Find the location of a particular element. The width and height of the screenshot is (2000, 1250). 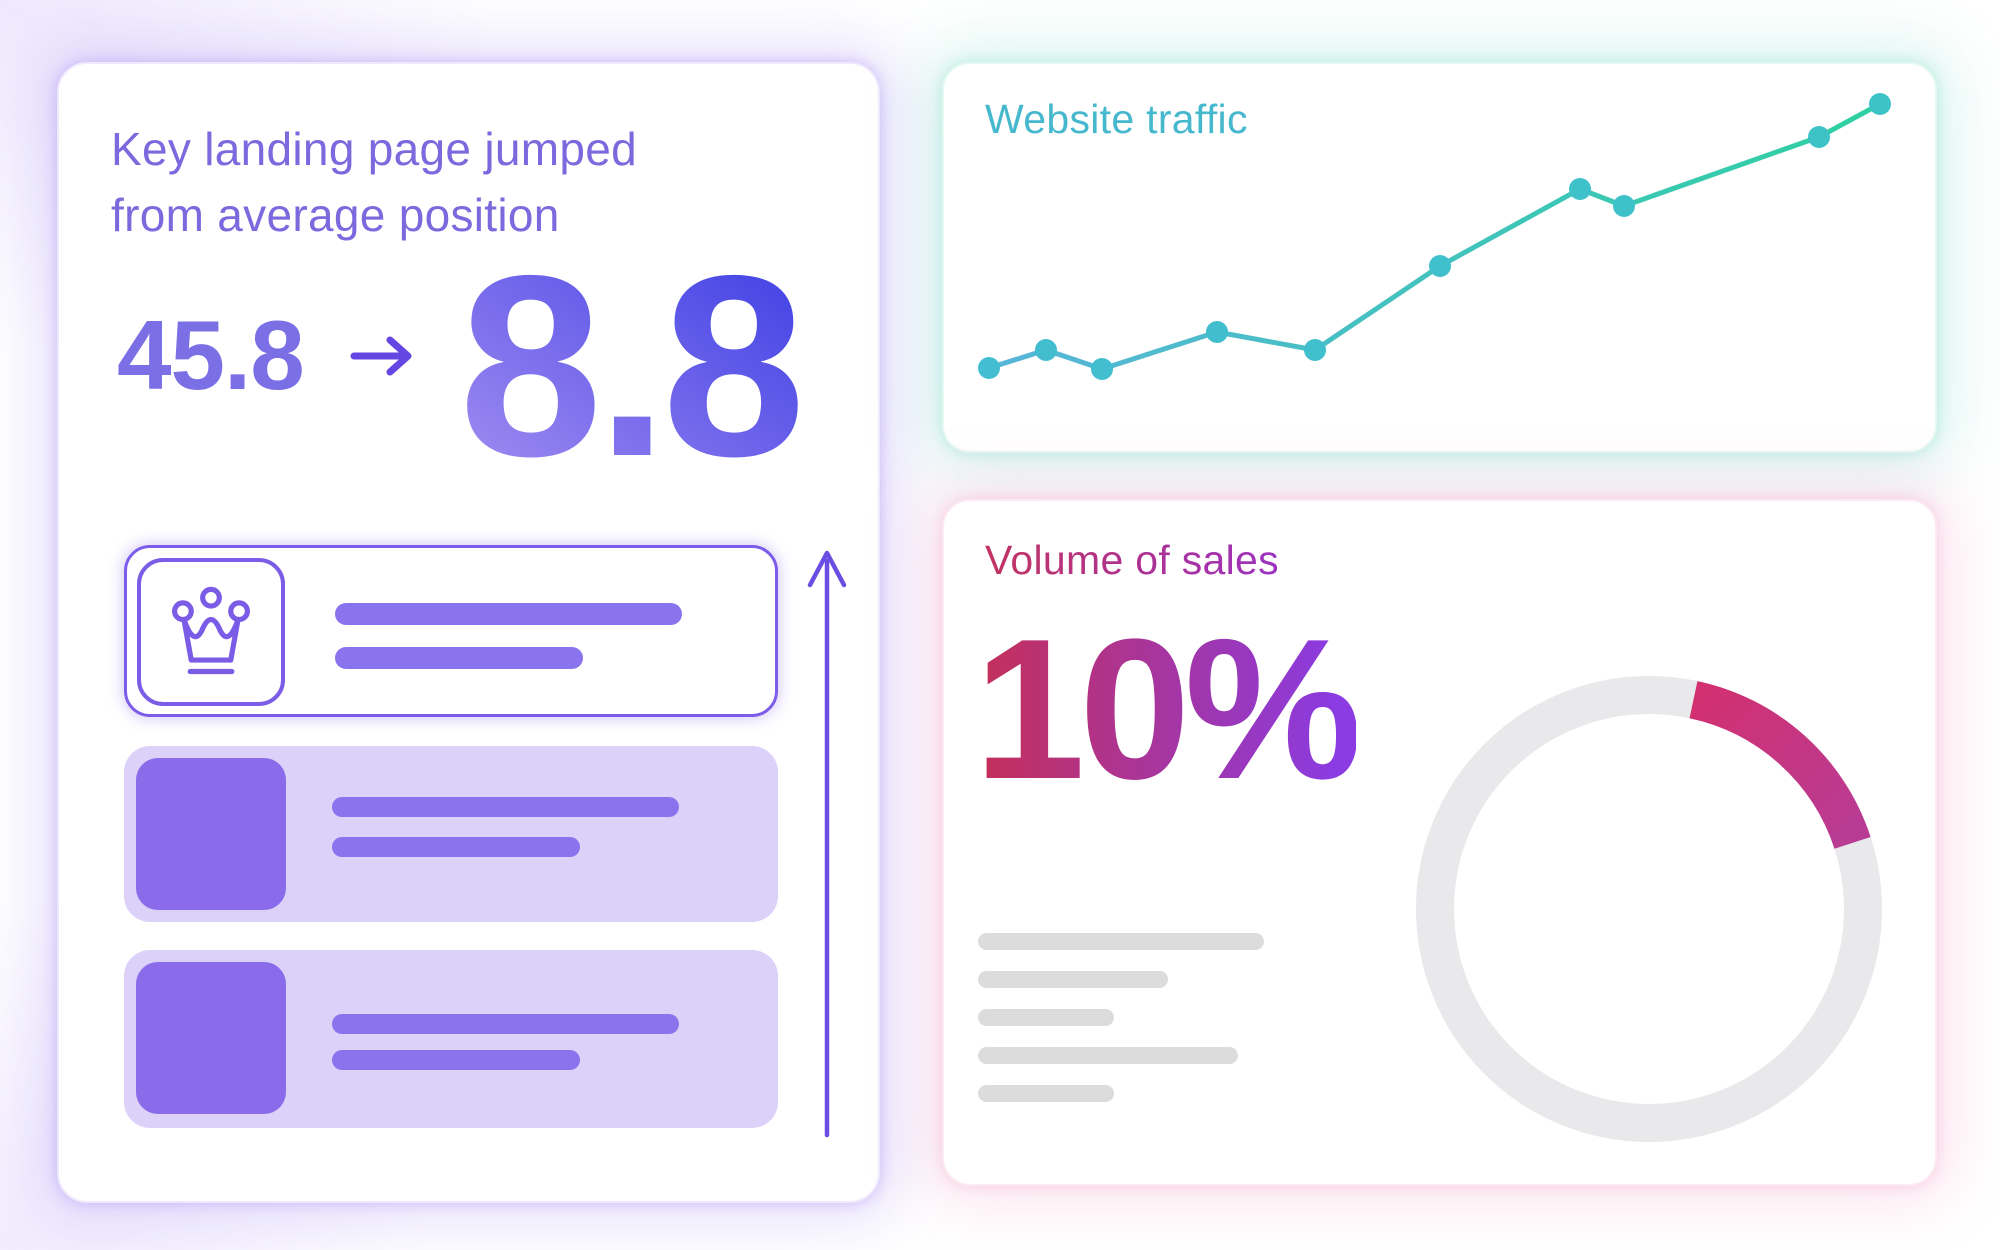

right-arrow-icon is located at coordinates (381, 356).